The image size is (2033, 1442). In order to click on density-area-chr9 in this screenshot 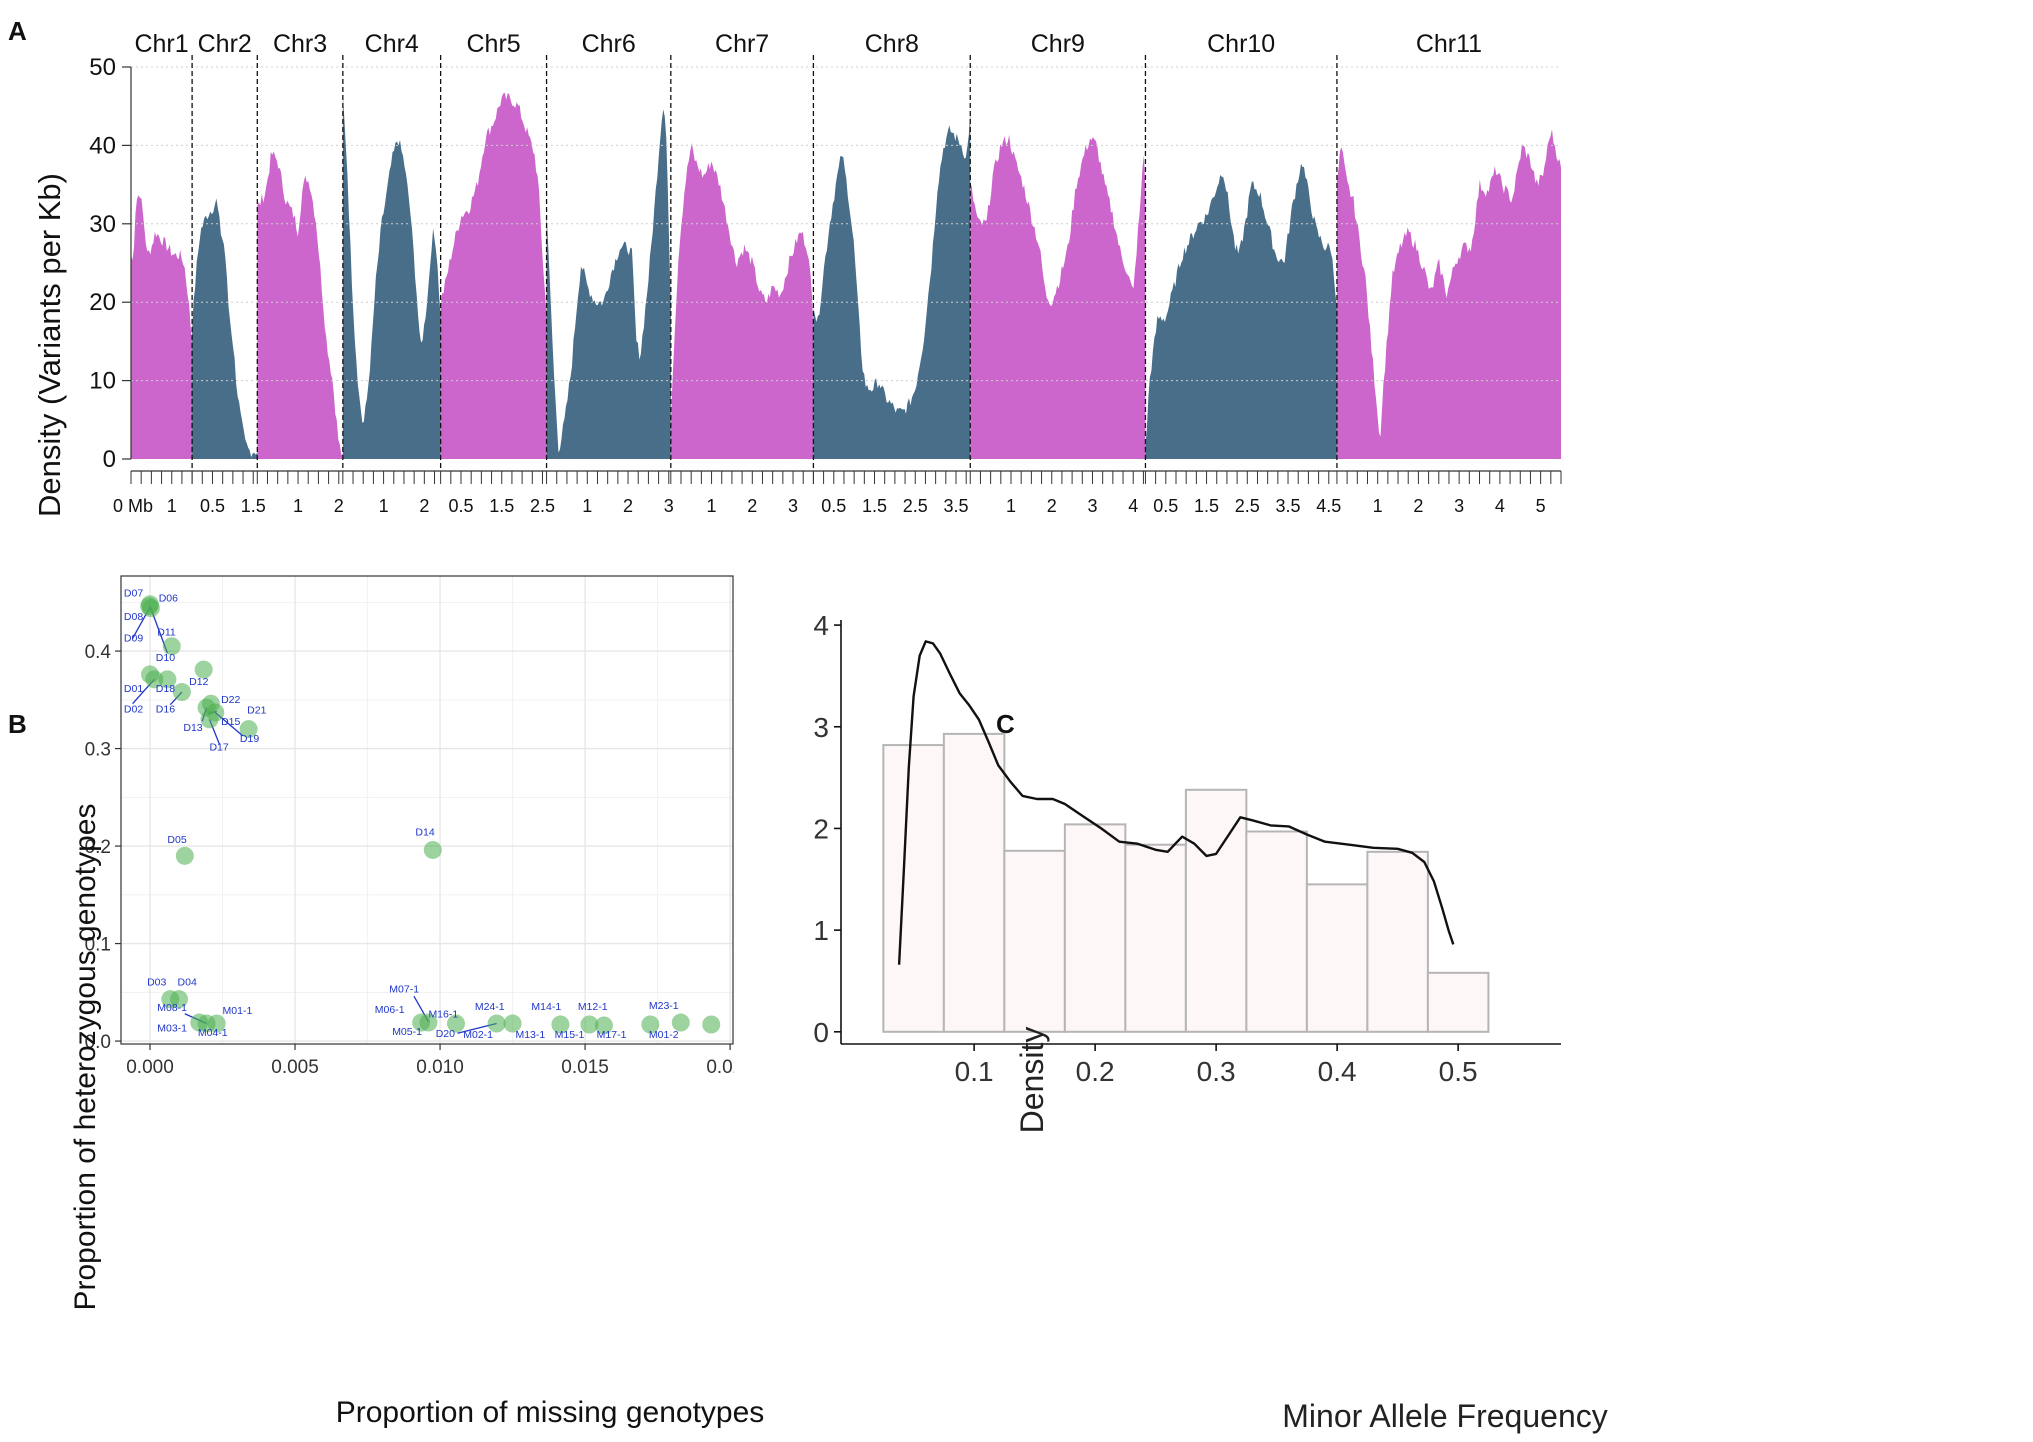, I will do `click(1058, 296)`.